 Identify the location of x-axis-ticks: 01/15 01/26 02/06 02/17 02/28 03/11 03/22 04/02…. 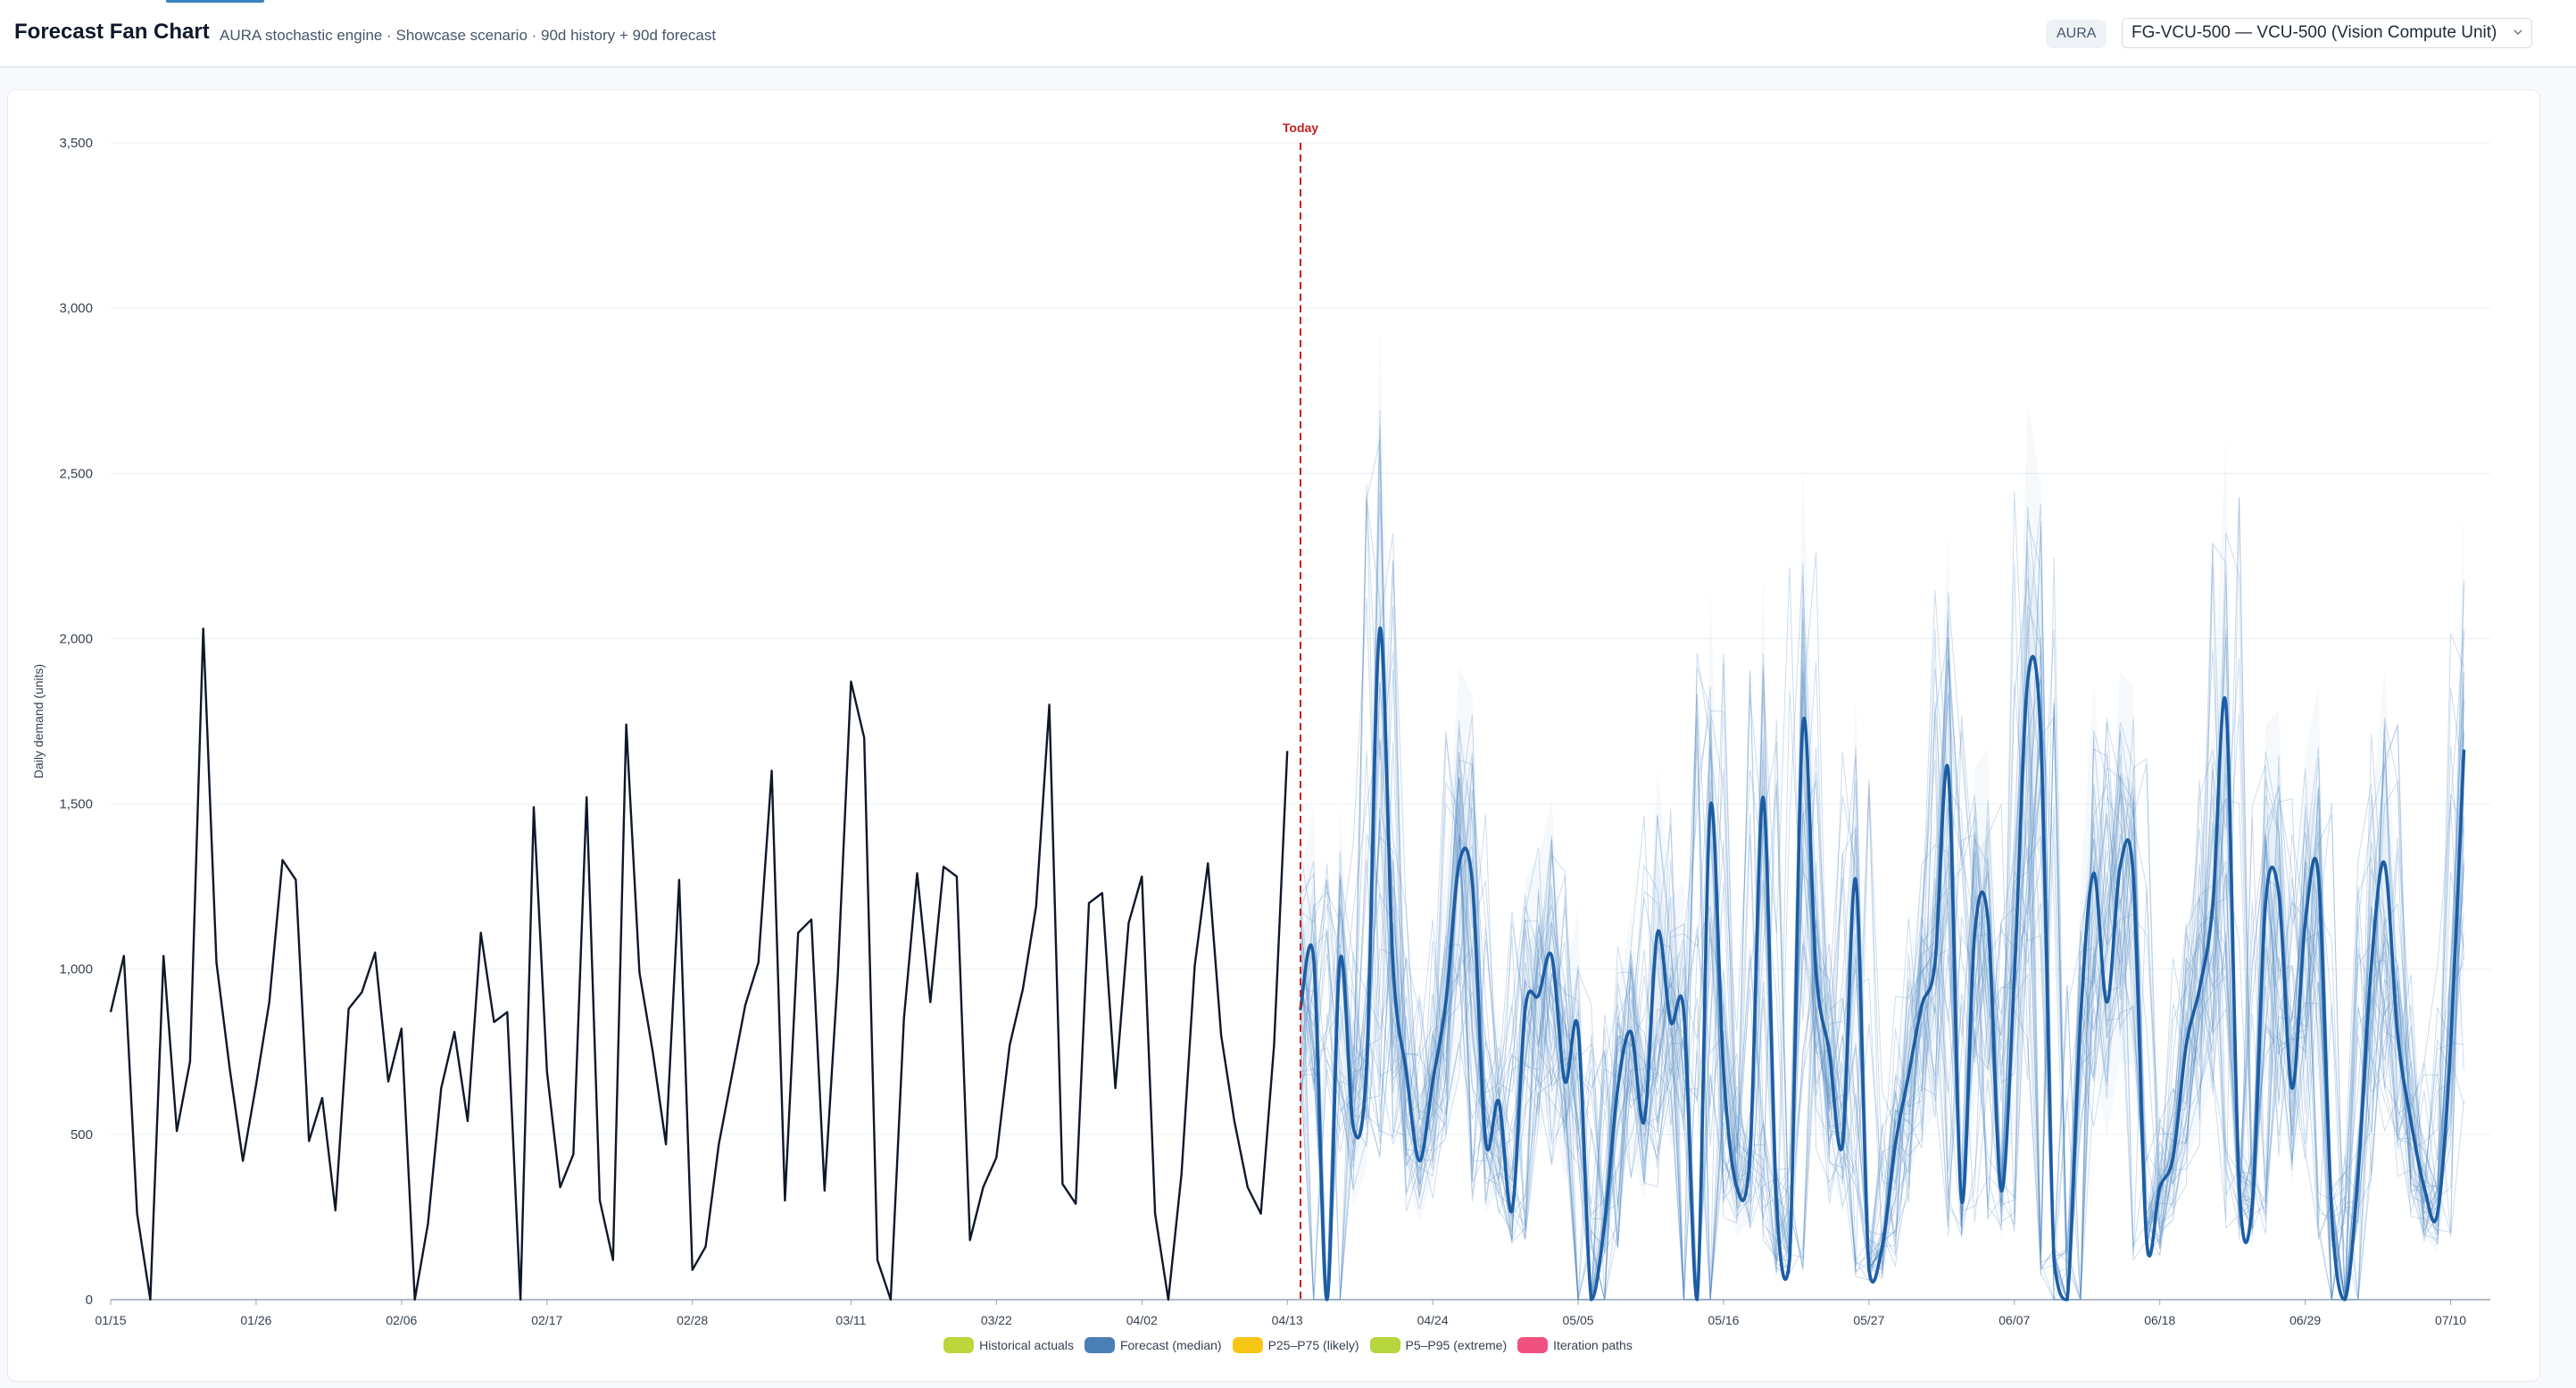
(1280, 1313).